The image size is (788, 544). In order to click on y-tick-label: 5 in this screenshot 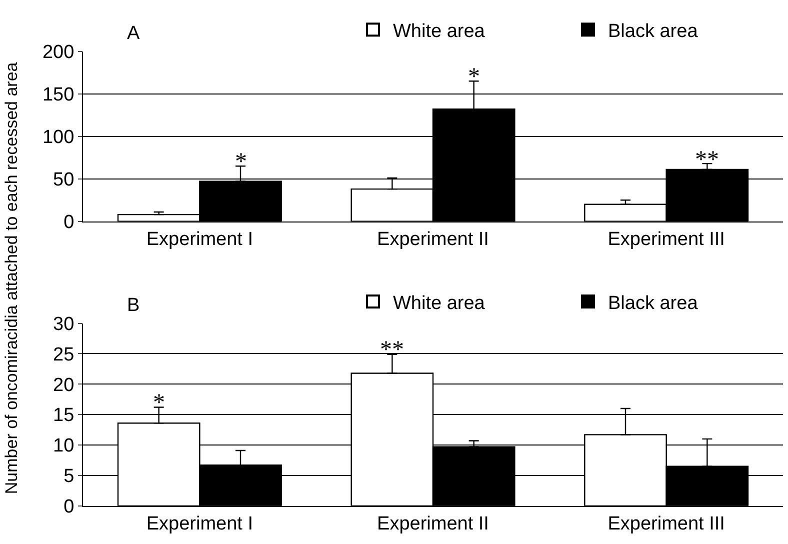, I will do `click(69, 477)`.